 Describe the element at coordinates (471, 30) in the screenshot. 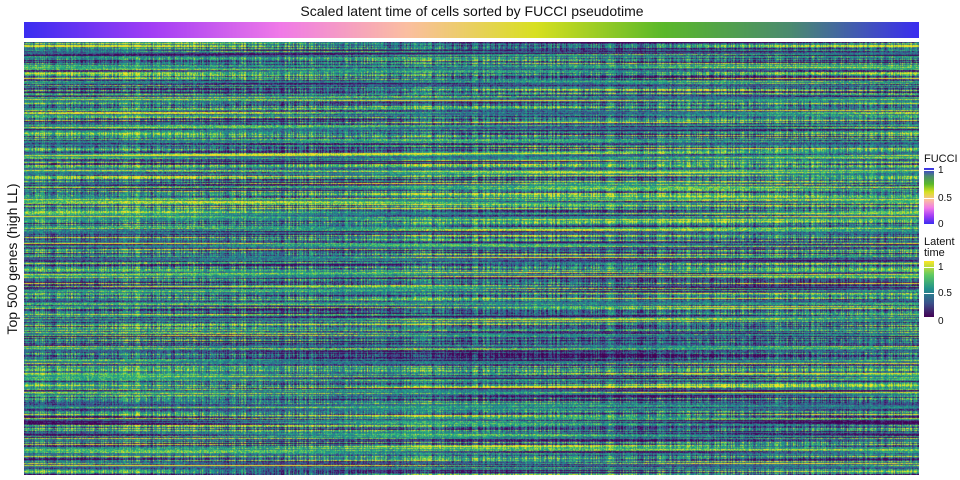

I see `fucci-annotation-bar` at that location.